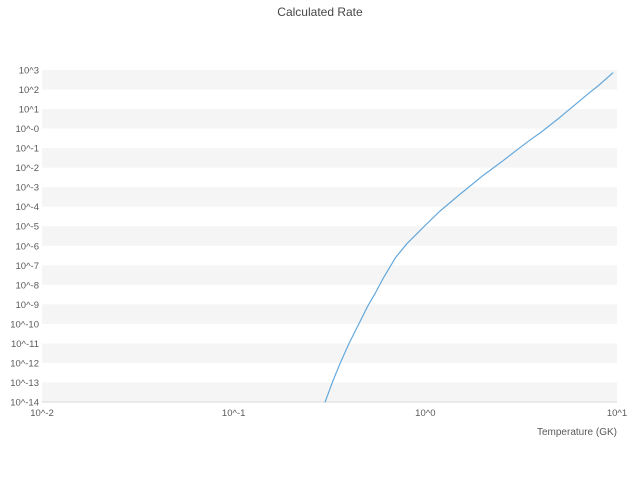  What do you see at coordinates (233, 413) in the screenshot?
I see `x-tick-label: 10^-1` at bounding box center [233, 413].